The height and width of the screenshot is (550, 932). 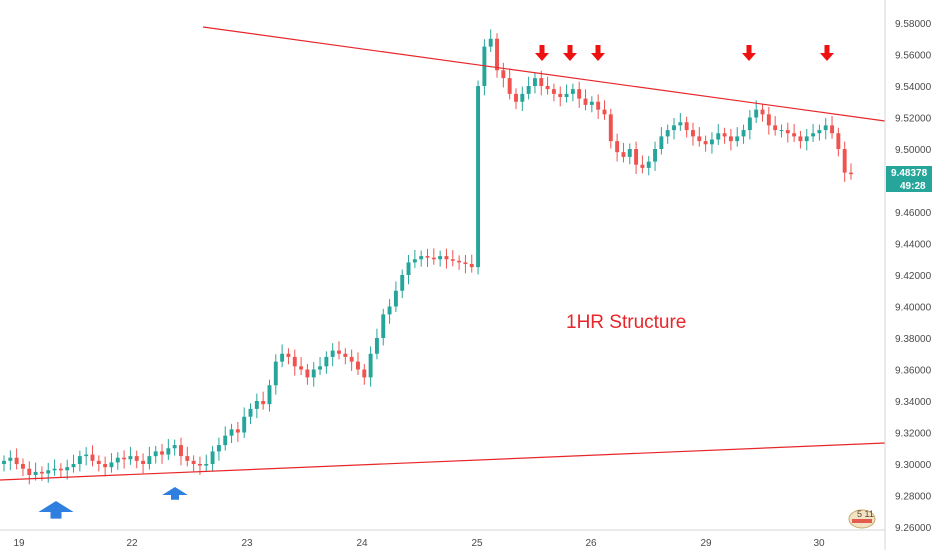 What do you see at coordinates (913, 434) in the screenshot?
I see `y-tick-label: 9.32000` at bounding box center [913, 434].